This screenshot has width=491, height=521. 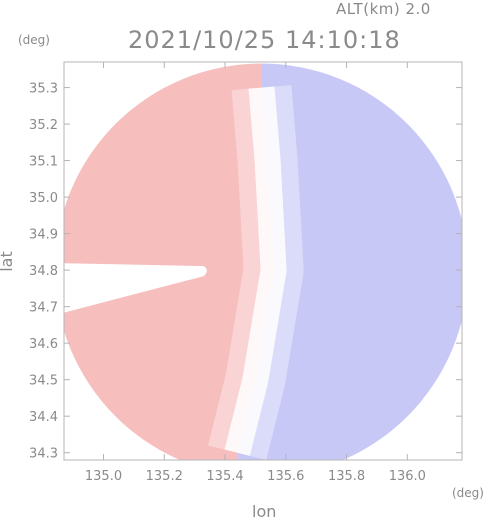 I want to click on x-axis-label: lon, so click(x=264, y=511).